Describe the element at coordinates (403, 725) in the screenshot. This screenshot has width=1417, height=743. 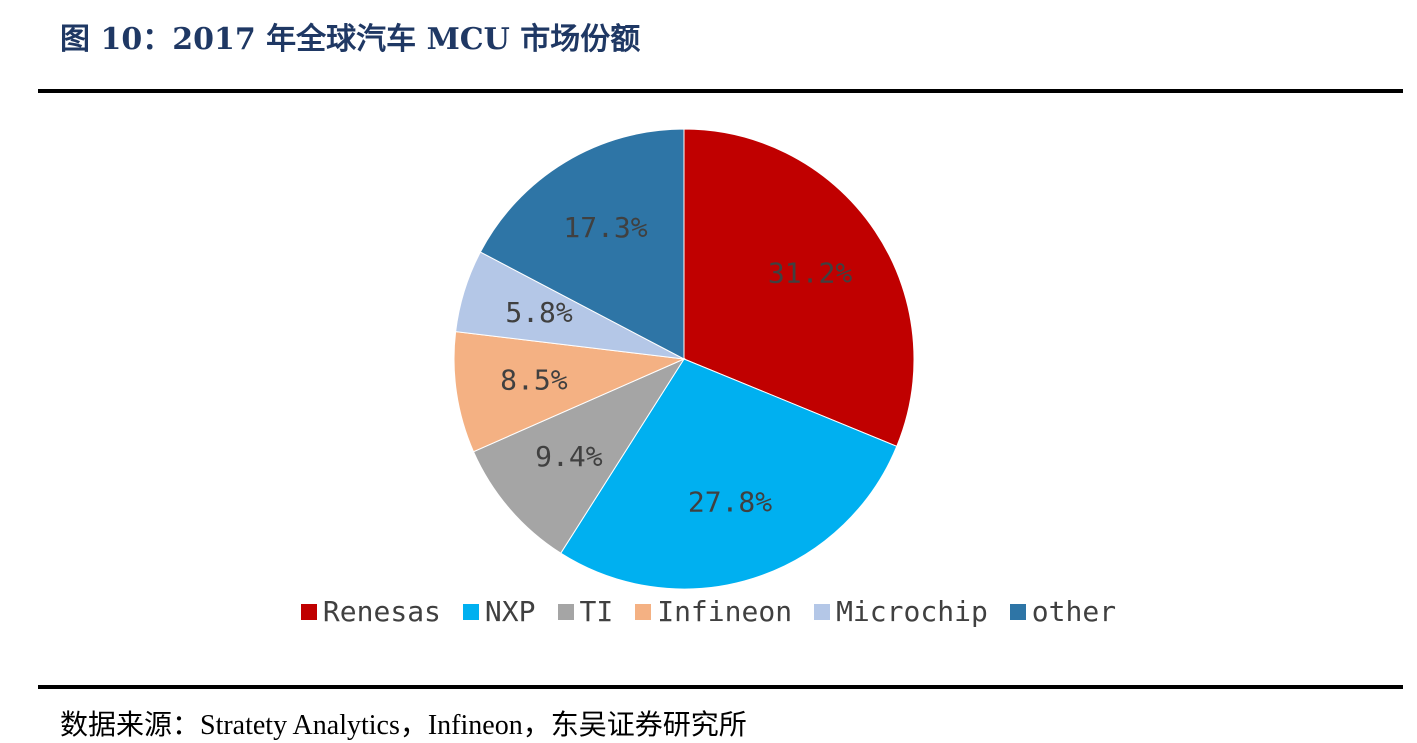
I see `source-note: 数据来源：Stratety Analytics，Infineon，东吴证券研究所` at that location.